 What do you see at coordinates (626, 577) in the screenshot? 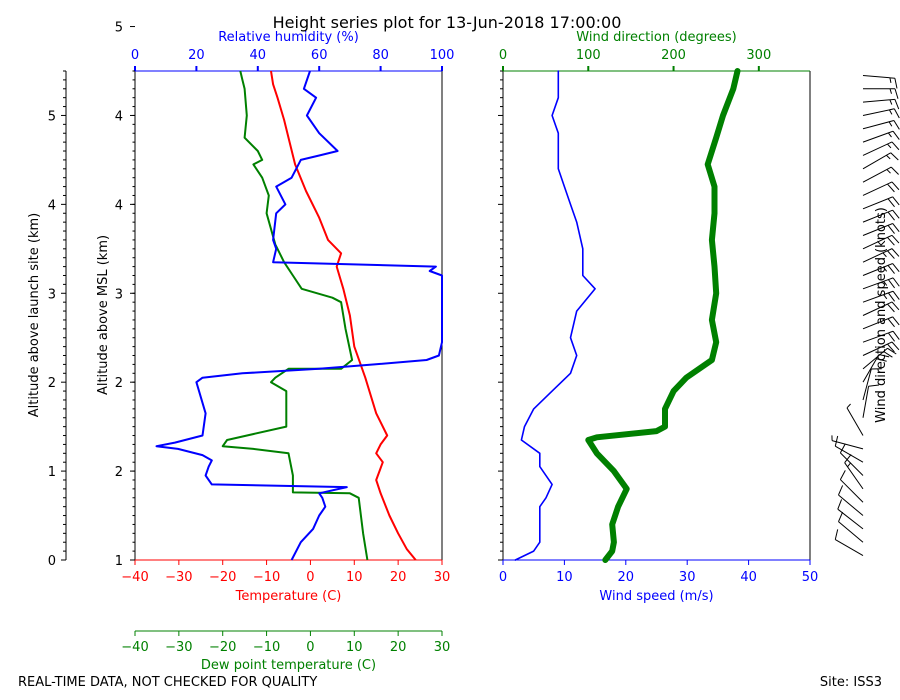
I see `wind-speed-tick-label: 20` at bounding box center [626, 577].